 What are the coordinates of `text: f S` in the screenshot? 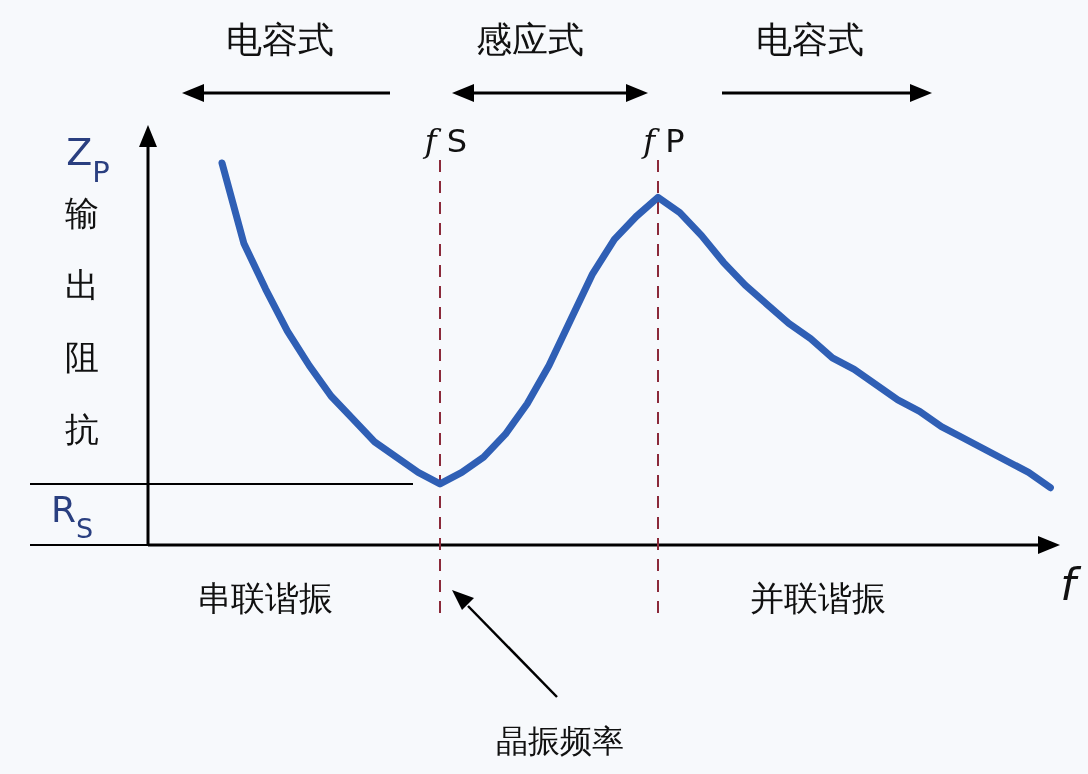 It's located at (445, 141).